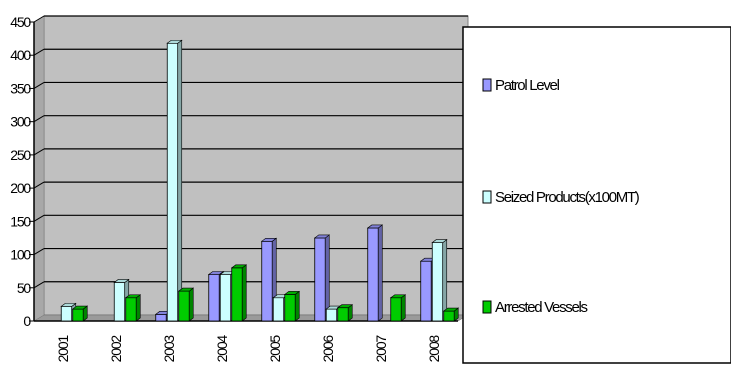 Image resolution: width=731 pixels, height=380 pixels. I want to click on bar-arrested-vessels-2004, so click(239, 293).